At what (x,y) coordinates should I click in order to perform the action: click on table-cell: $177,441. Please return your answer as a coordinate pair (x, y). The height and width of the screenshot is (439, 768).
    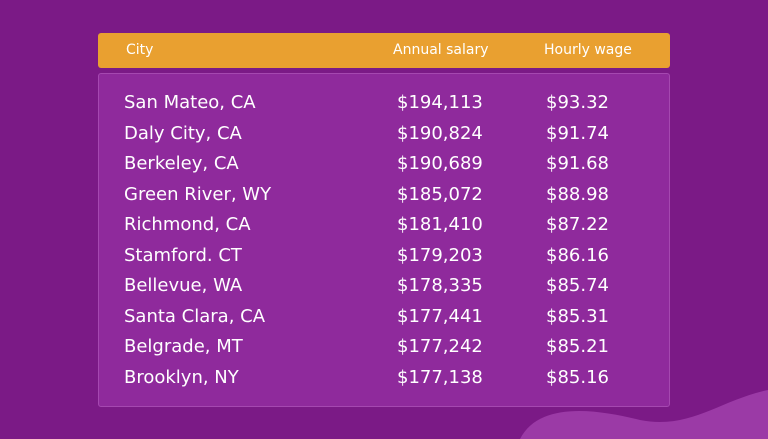
    Looking at the image, I should click on (440, 316).